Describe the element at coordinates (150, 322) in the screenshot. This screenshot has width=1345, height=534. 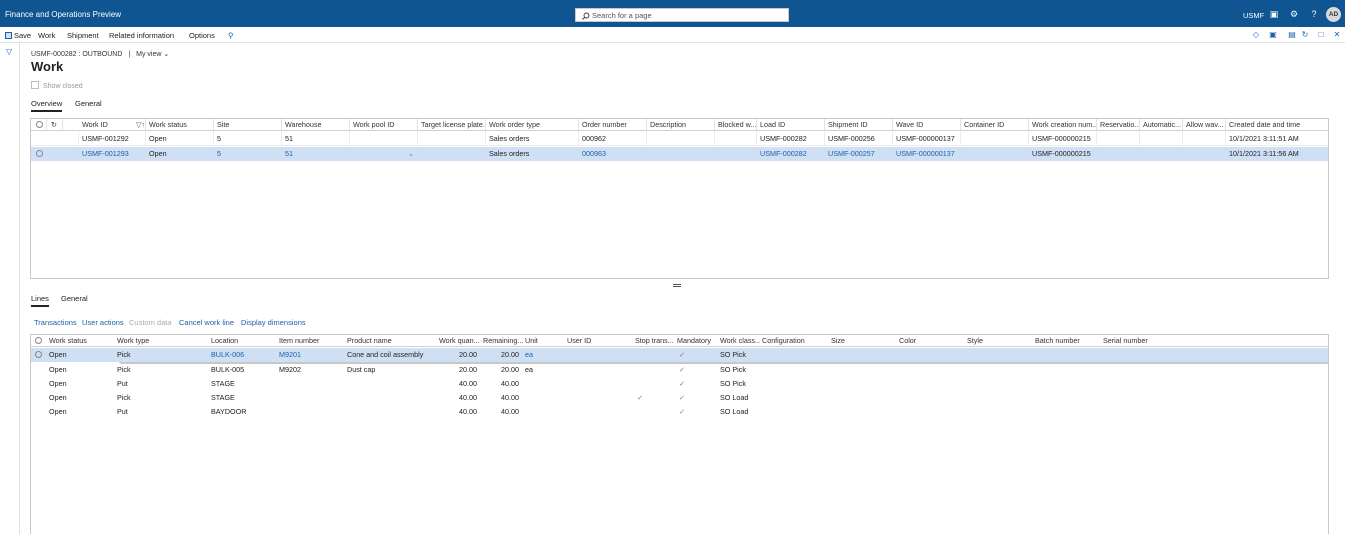
I see `custom-data-button: Custom data` at that location.